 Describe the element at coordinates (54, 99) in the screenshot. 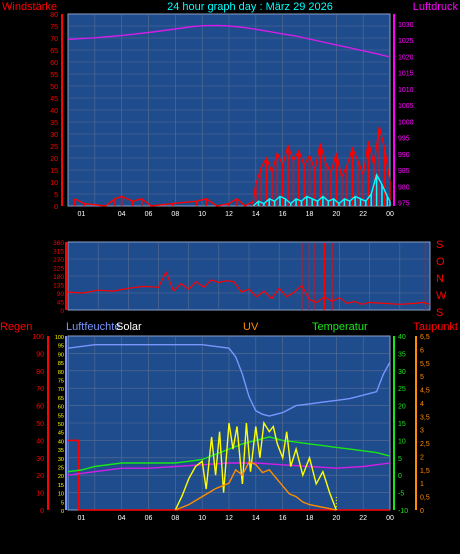

I see `wind-y-tick: 45` at that location.